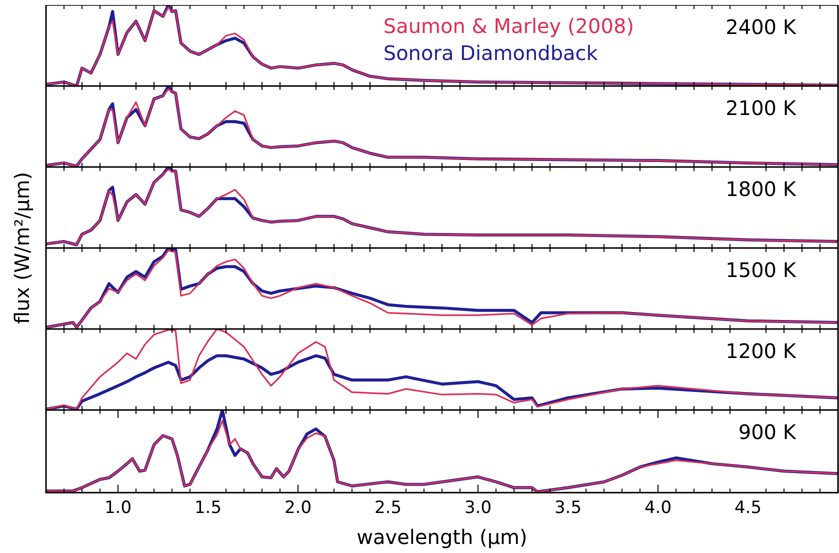  Describe the element at coordinates (442, 537) in the screenshot. I see `x-axis-title: wavelength (μm)` at that location.